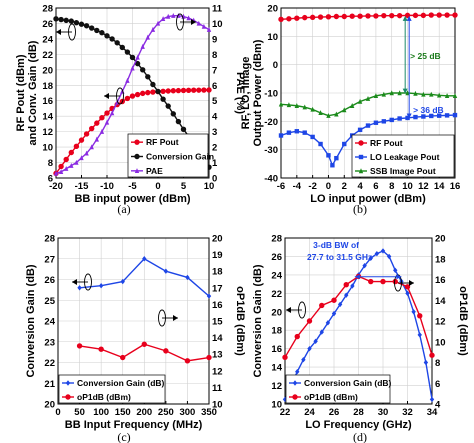  I want to click on y-axis-label-line: Output Power (dBm), so click(258, 92).